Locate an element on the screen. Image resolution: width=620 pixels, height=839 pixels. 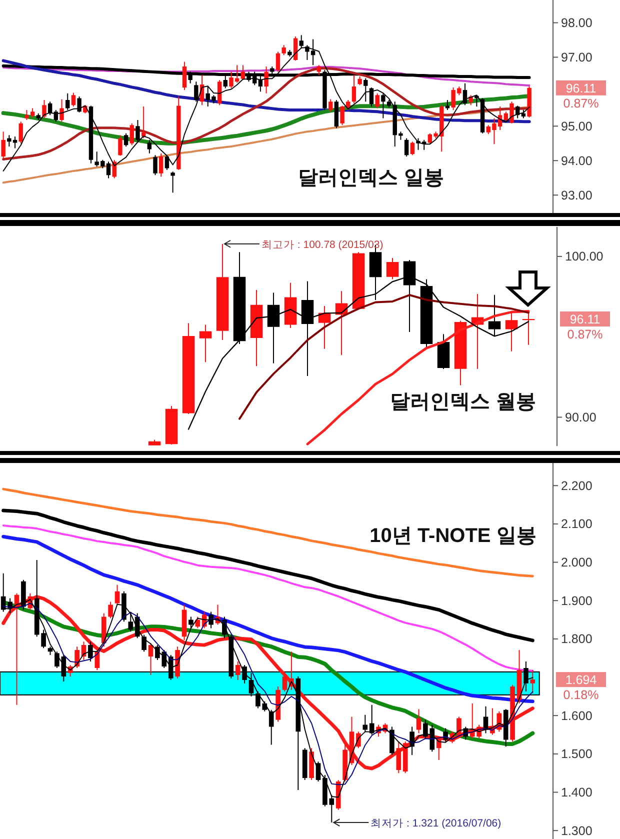
y-tick-label: 1.500 is located at coordinates (576, 754).